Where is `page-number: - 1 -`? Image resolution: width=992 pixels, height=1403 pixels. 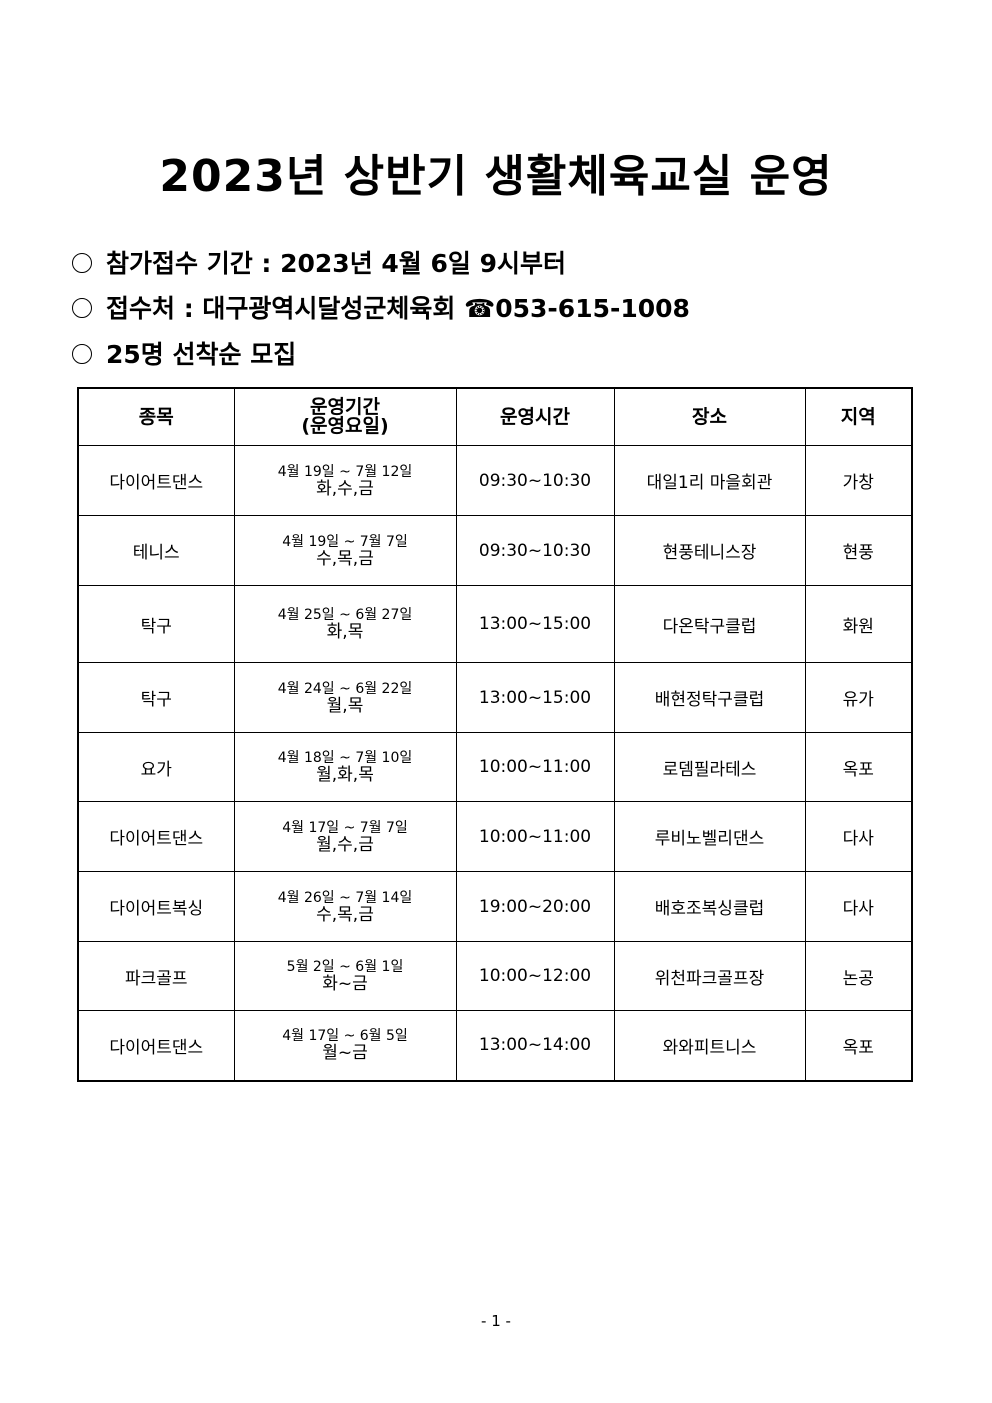 page-number: - 1 - is located at coordinates (496, 1321).